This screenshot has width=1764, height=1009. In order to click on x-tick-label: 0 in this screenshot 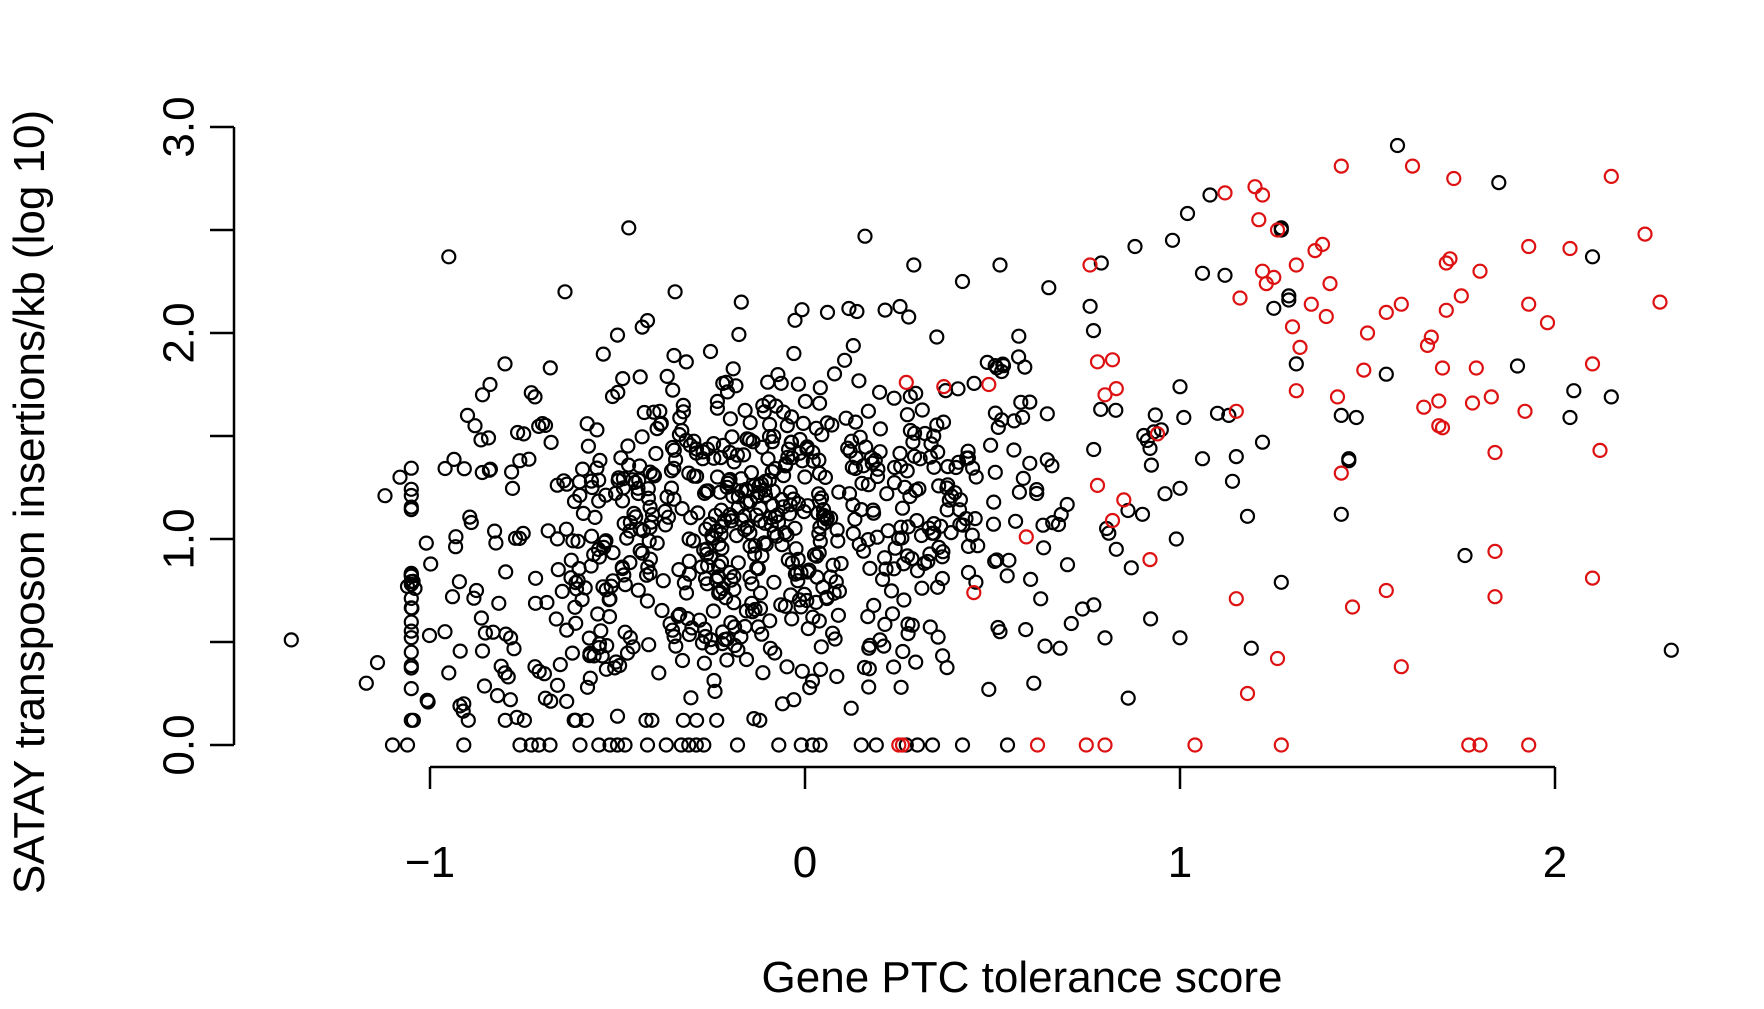, I will do `click(805, 862)`.